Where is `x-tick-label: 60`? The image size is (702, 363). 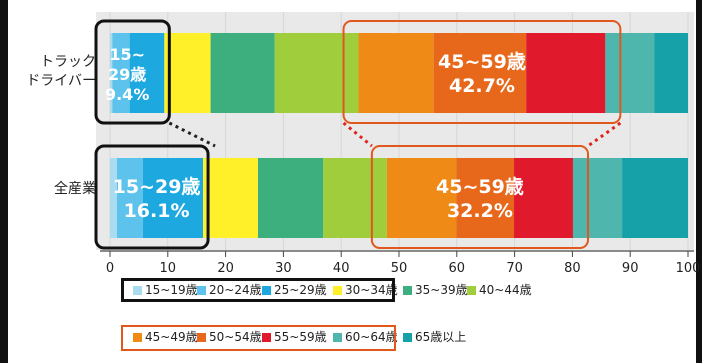
x-tick-label: 60 is located at coordinates (457, 268).